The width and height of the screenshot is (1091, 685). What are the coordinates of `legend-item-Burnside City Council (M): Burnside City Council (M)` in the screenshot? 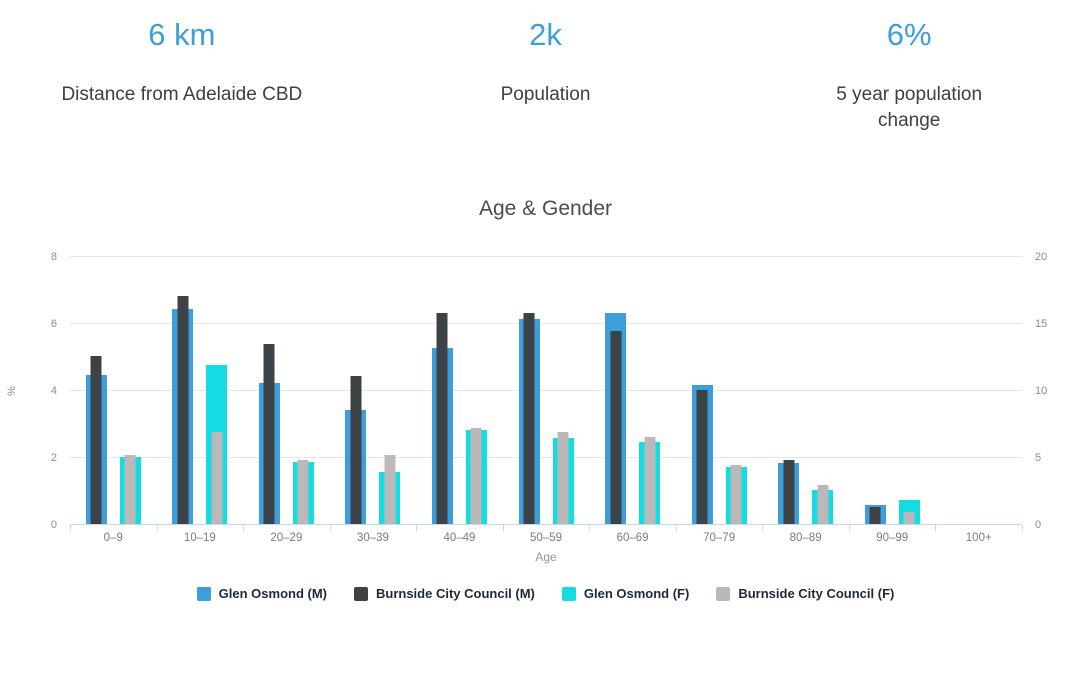 It's located at (444, 593).